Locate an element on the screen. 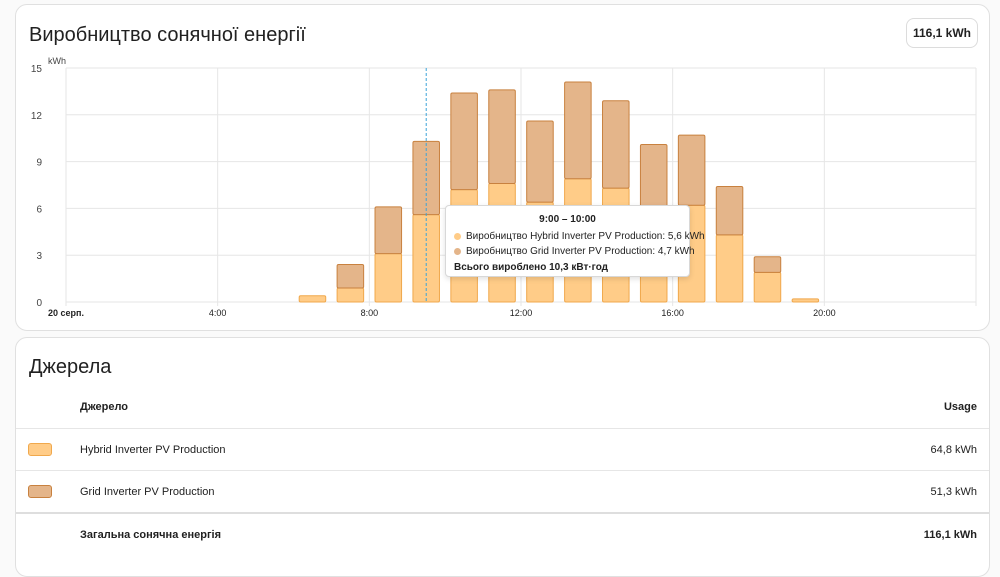 The width and height of the screenshot is (1000, 577). header-swatch-cell is located at coordinates (47, 407).